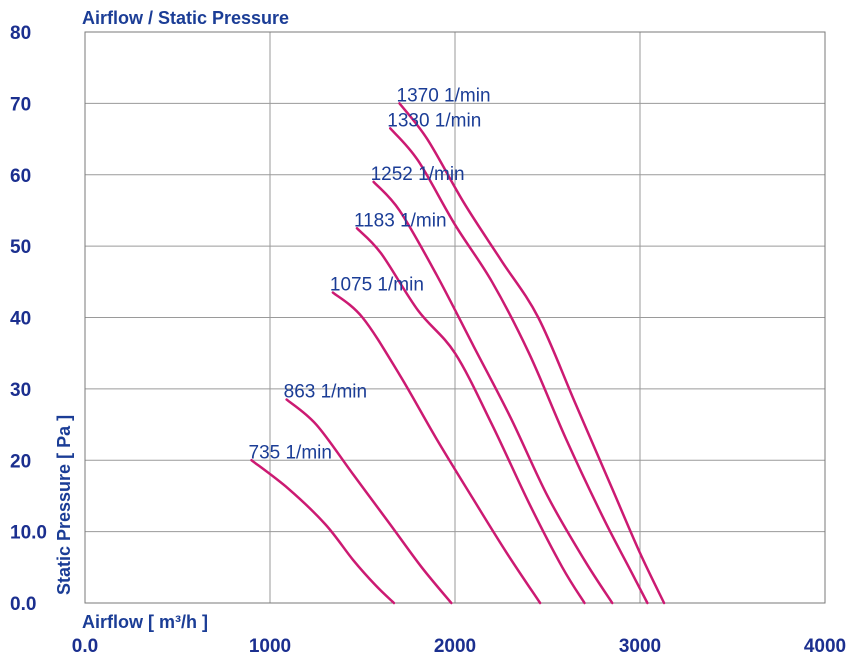 This screenshot has height=660, width=850. What do you see at coordinates (444, 95) in the screenshot?
I see `curve-label: 1370 1/min` at bounding box center [444, 95].